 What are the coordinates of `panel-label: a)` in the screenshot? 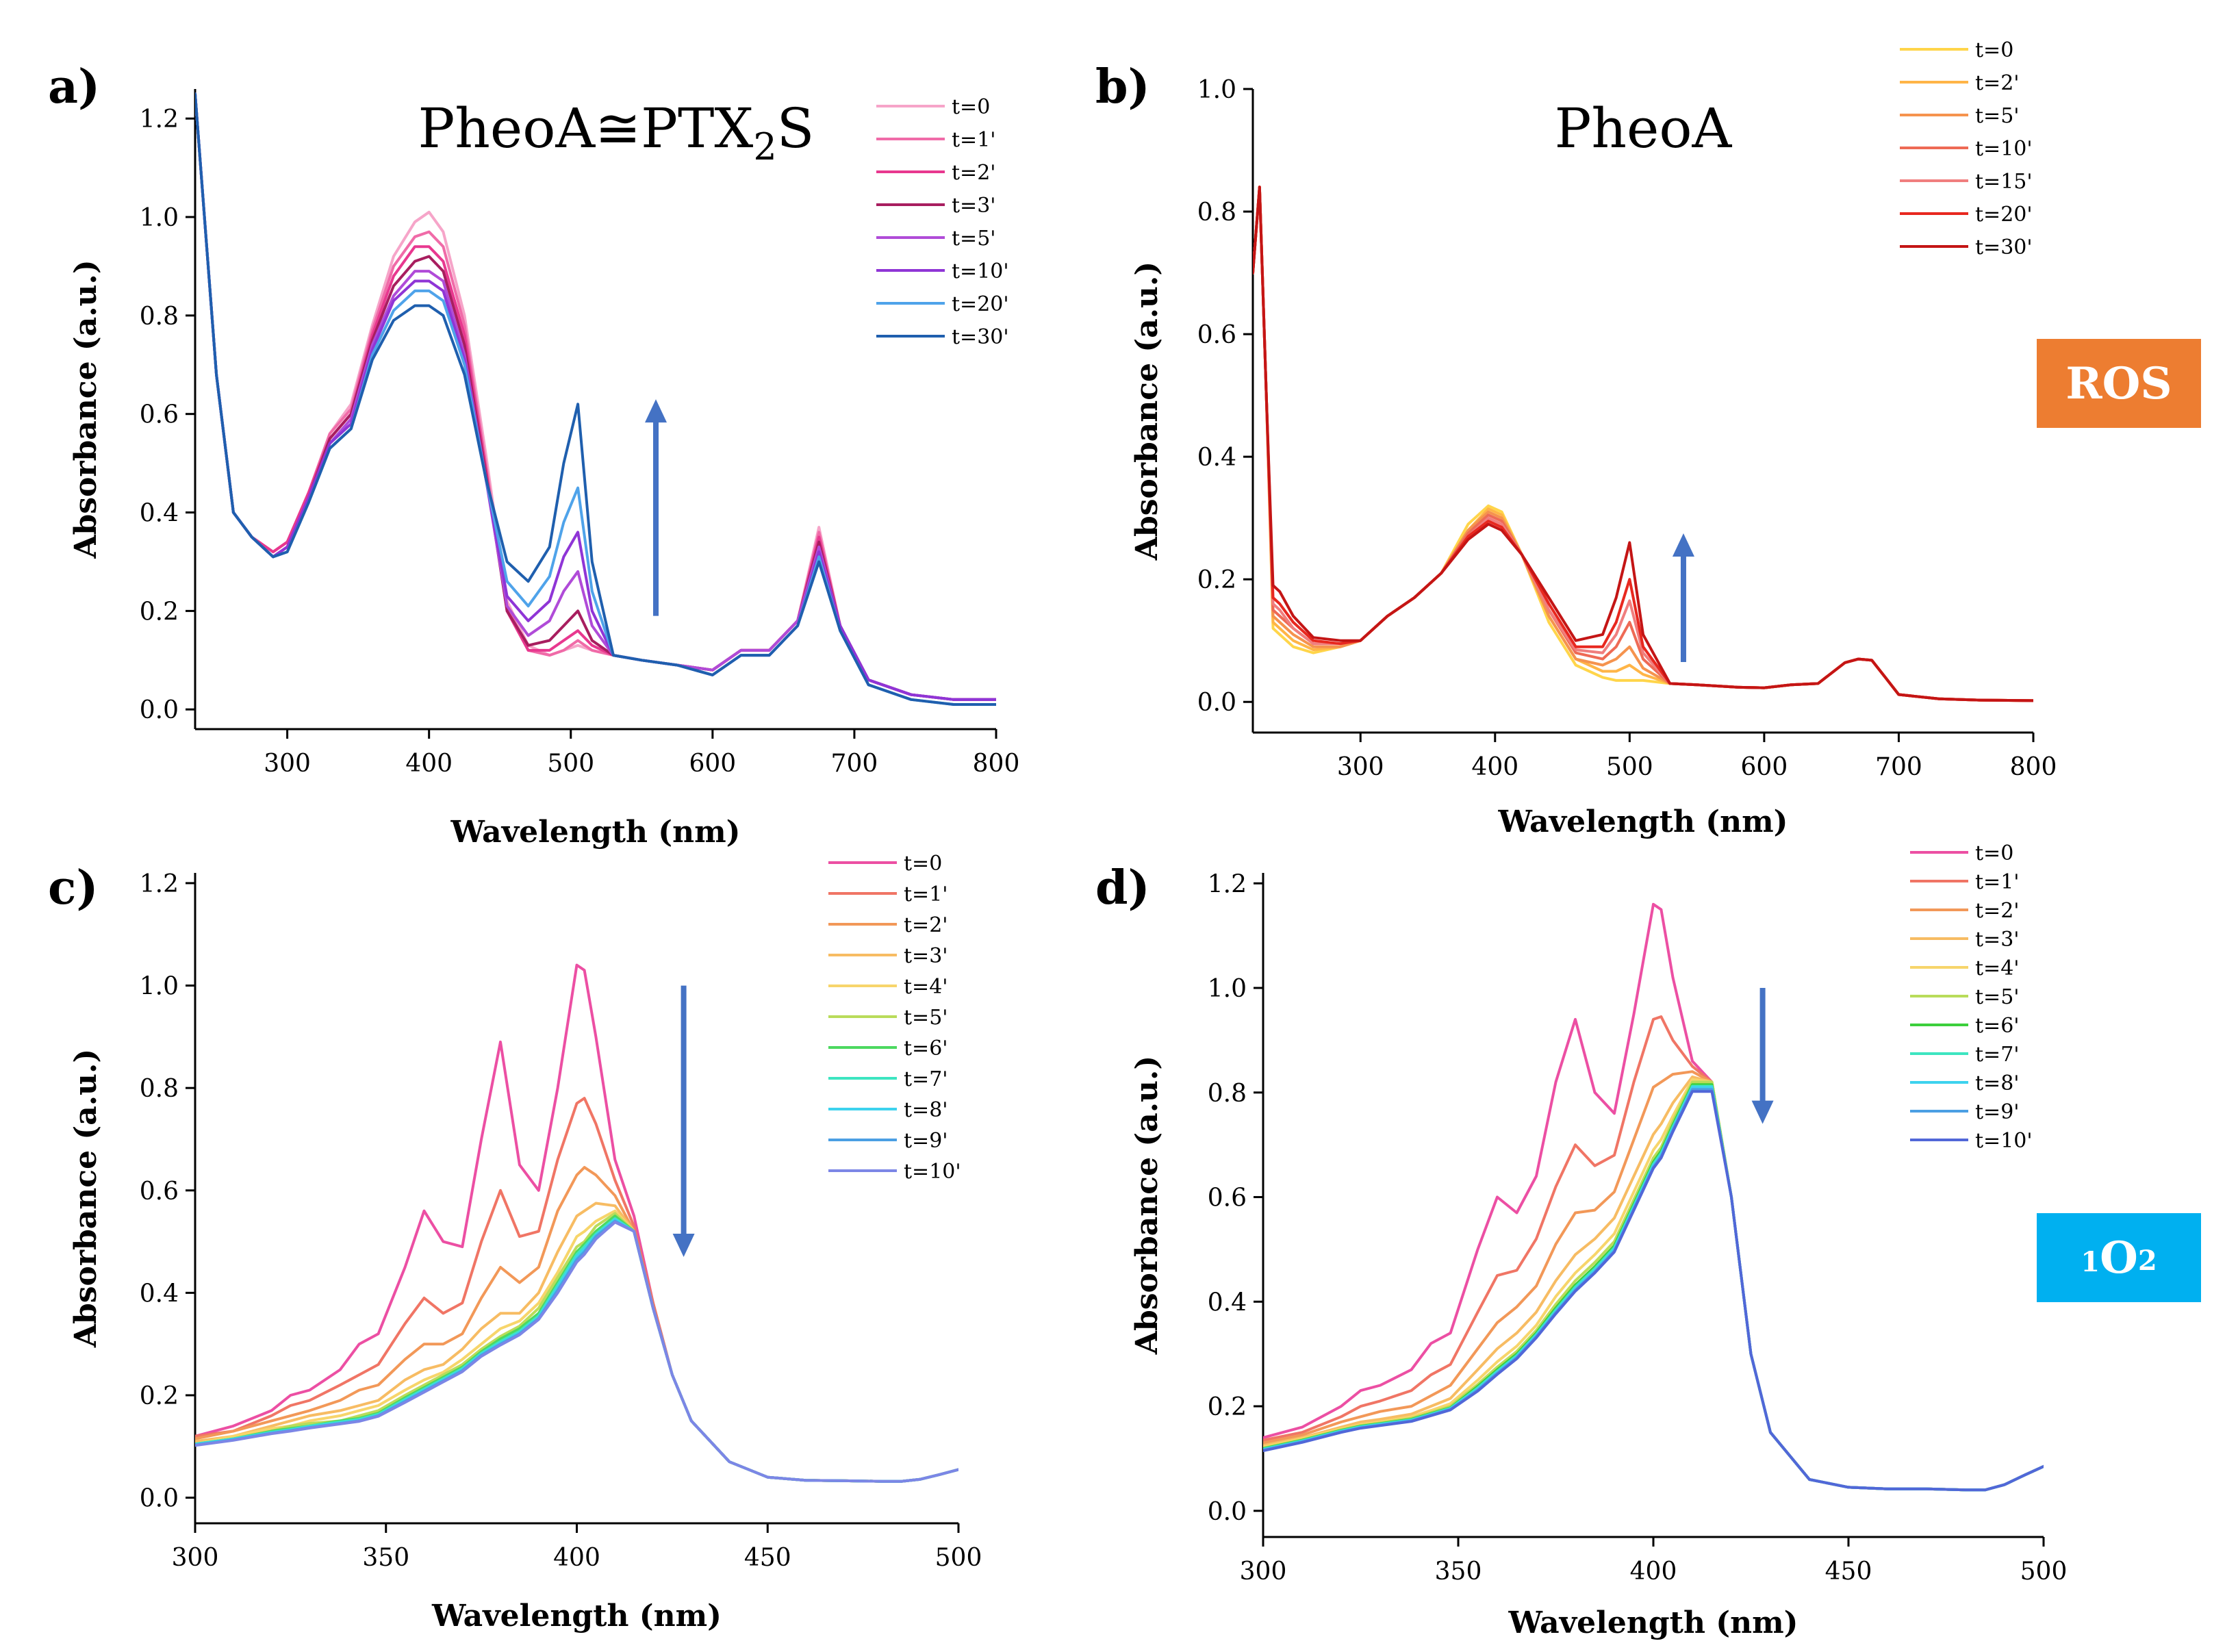 It's located at (74, 87).